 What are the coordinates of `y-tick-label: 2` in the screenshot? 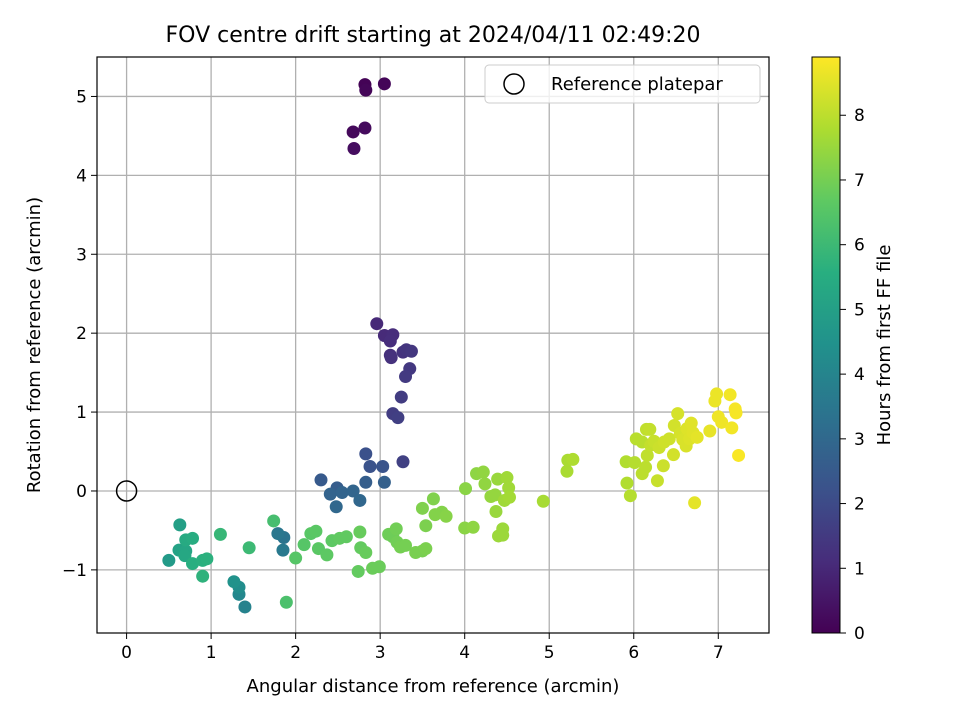 It's located at (81, 334).